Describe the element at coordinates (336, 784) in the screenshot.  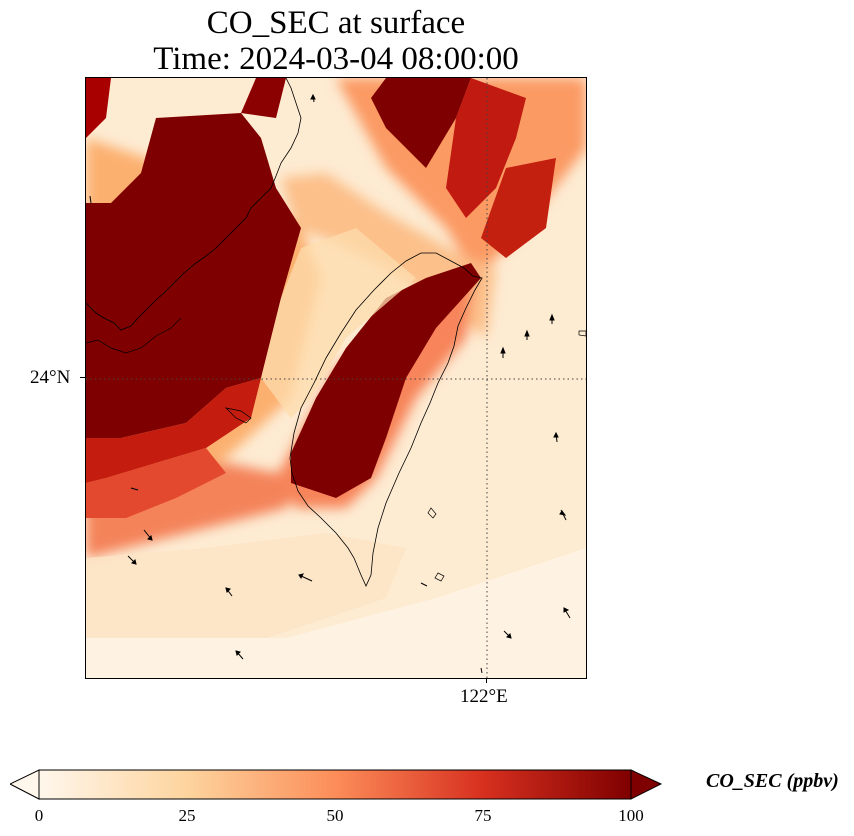
I see `colorbar` at that location.